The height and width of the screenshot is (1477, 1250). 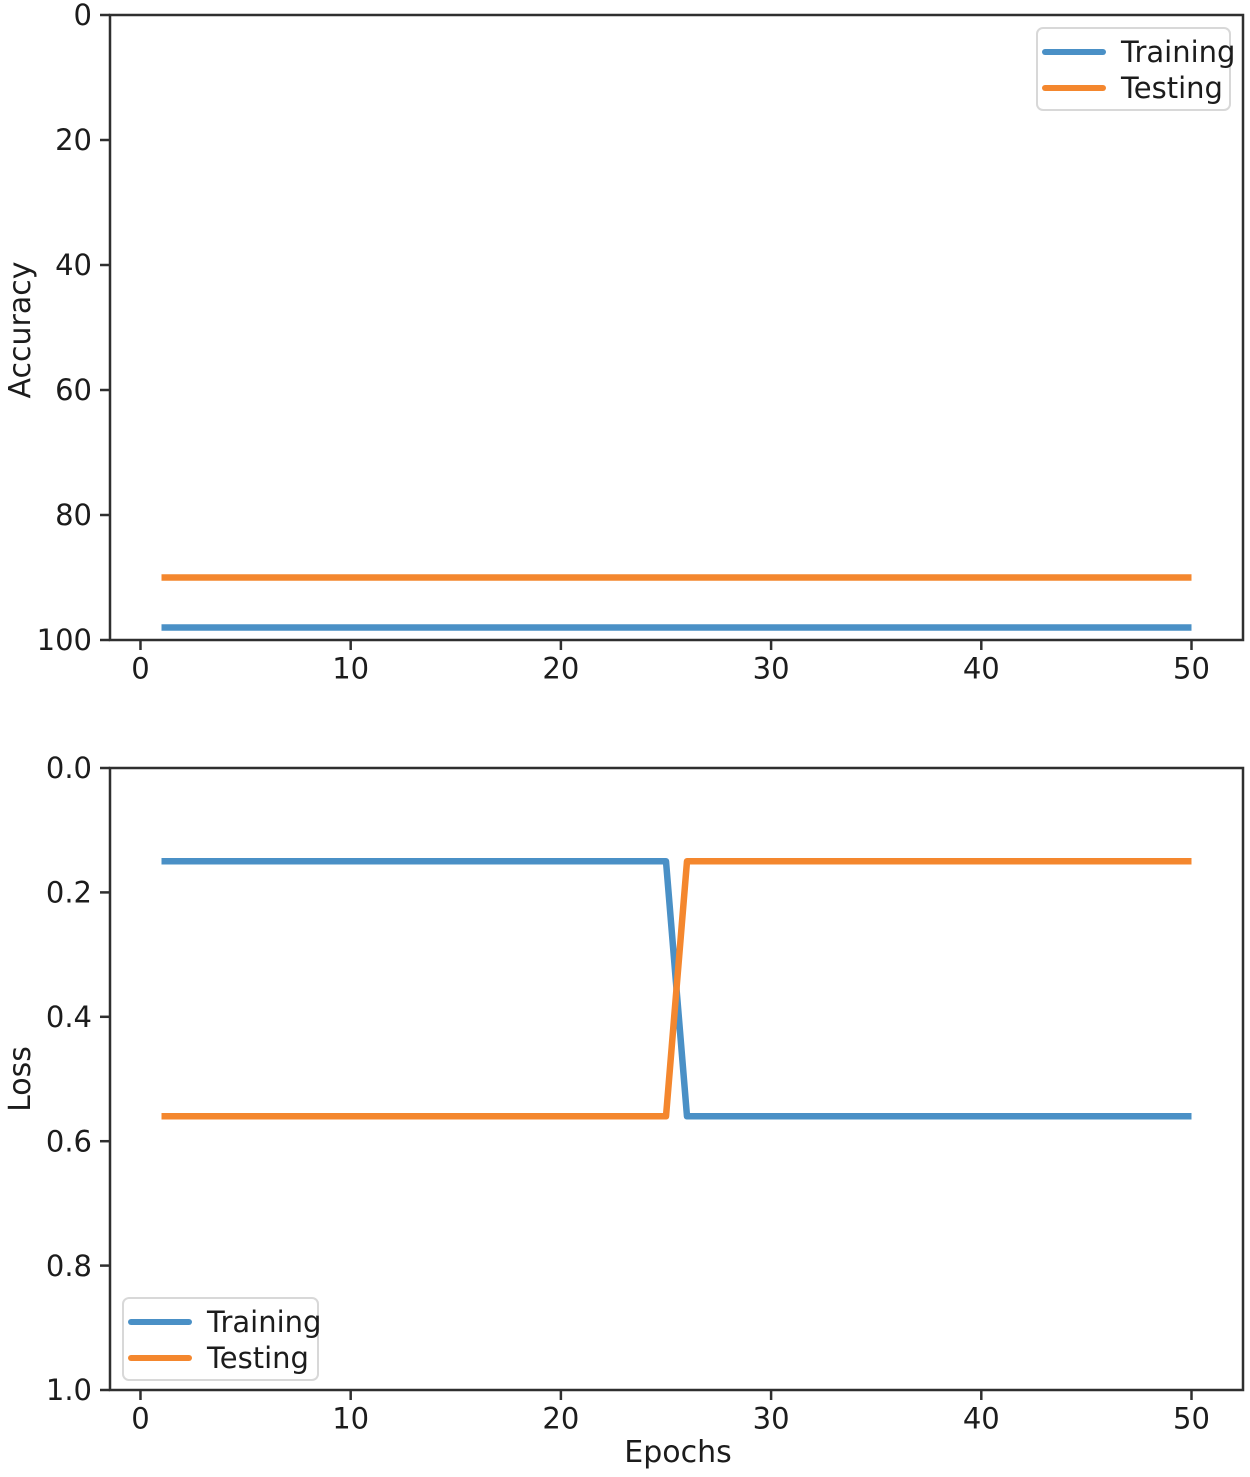 What do you see at coordinates (670, 663) in the screenshot?
I see `accuracy-x-ticks: 0 10 20 30 40 50` at bounding box center [670, 663].